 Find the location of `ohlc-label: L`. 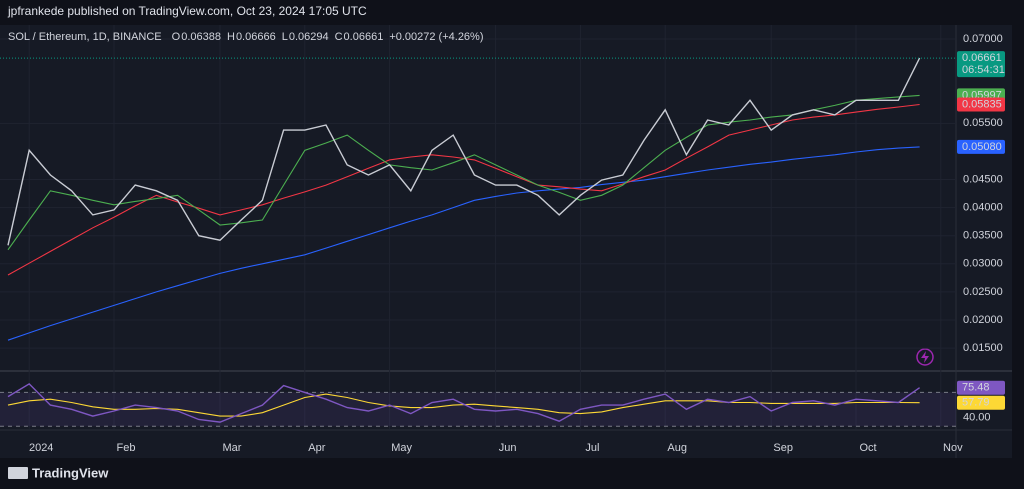

ohlc-label: L is located at coordinates (285, 37).